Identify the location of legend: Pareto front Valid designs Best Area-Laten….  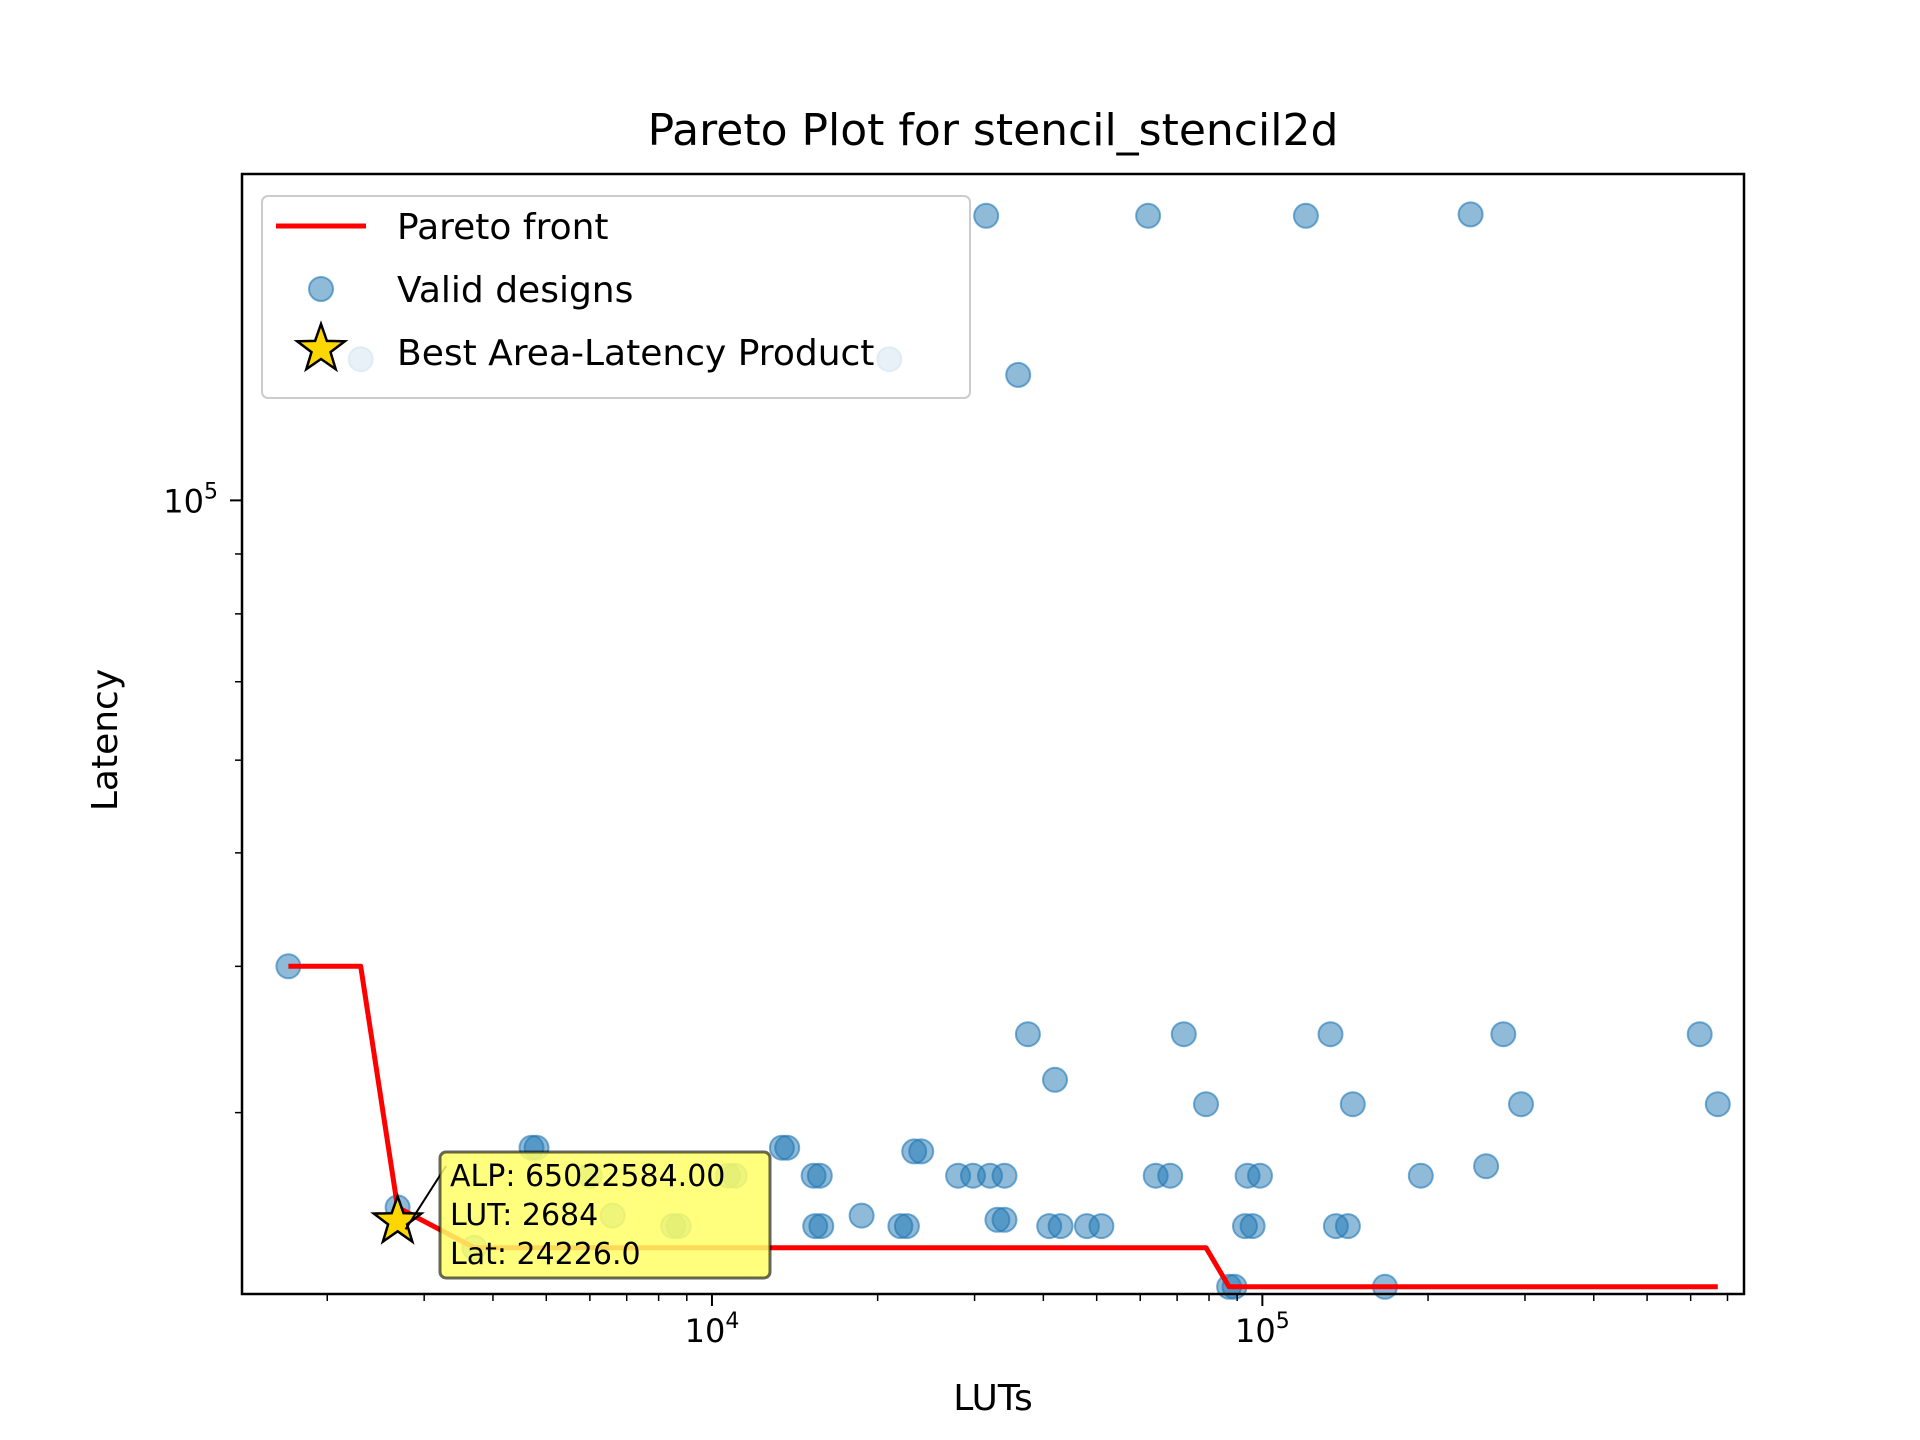
(616, 297).